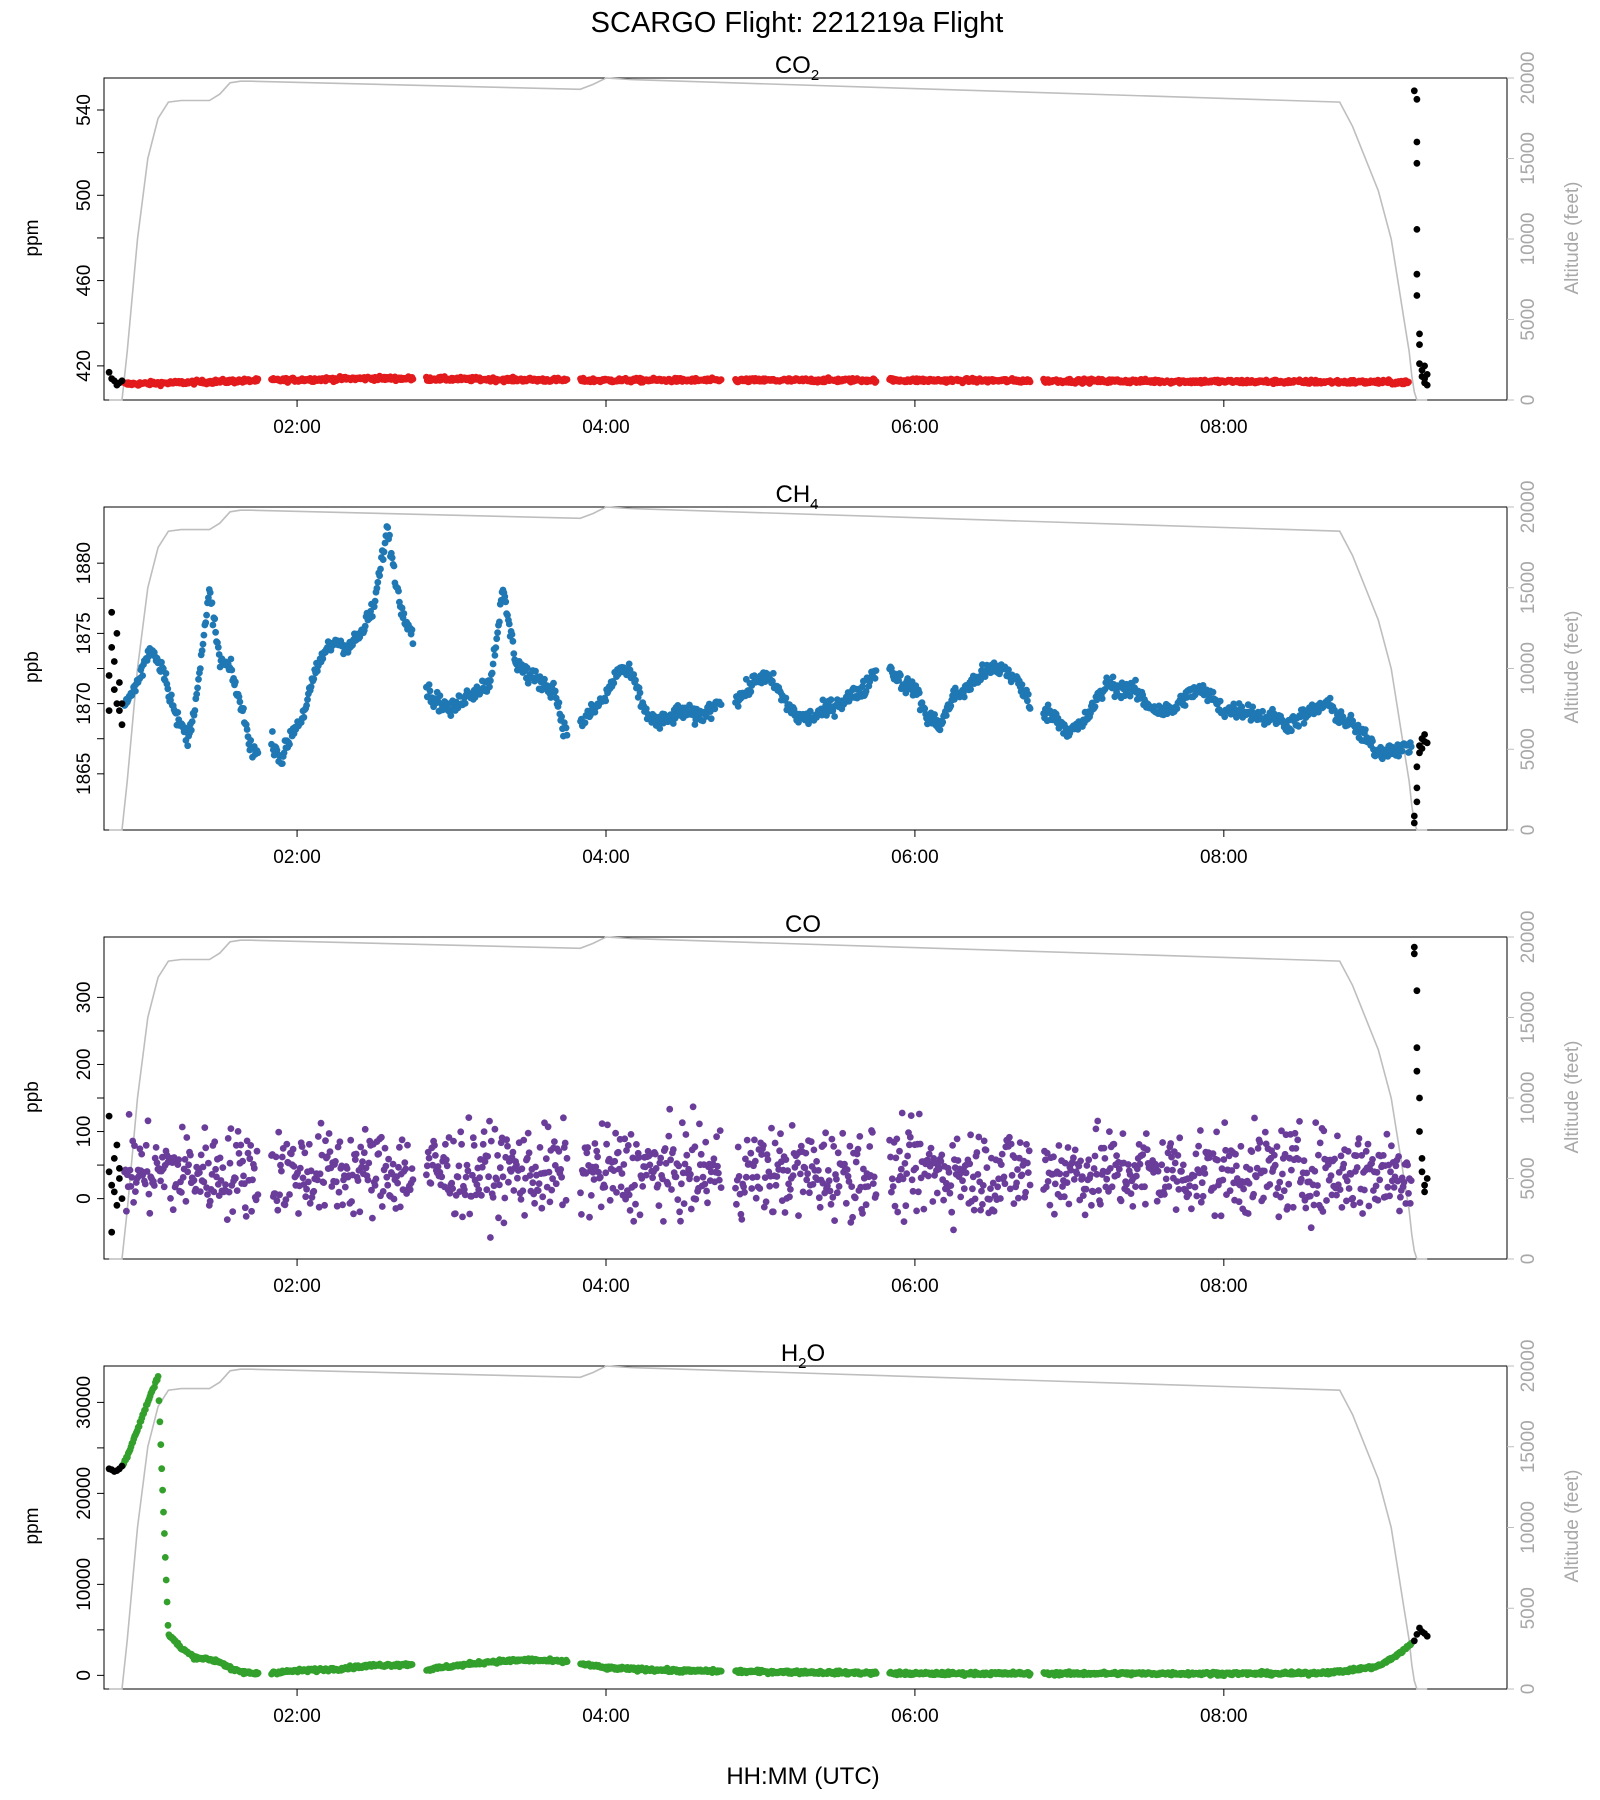  I want to click on ch4-ground-point, so click(1417, 802).